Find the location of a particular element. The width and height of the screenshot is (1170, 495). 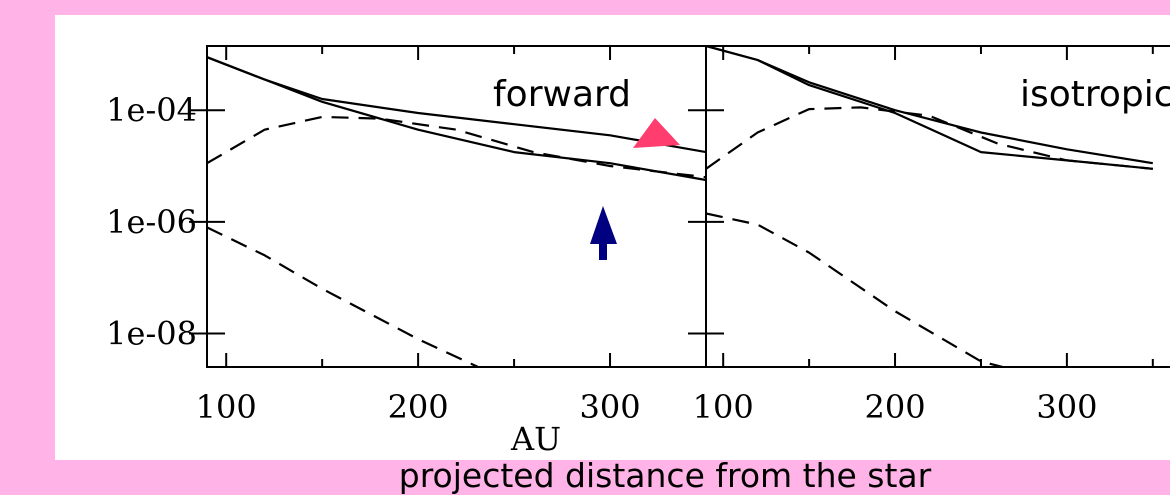

x-axis-label: AU is located at coordinates (535, 439).